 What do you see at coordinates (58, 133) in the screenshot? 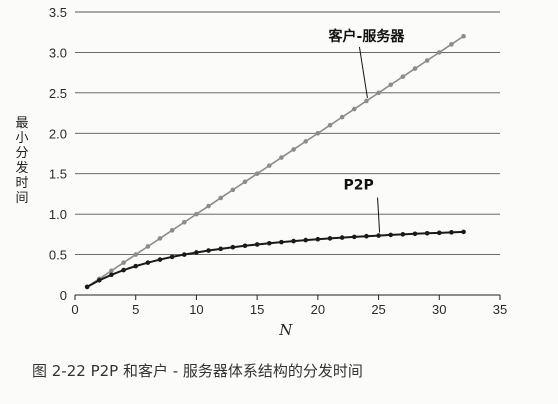
I see `y-tick-label: 2.0` at bounding box center [58, 133].